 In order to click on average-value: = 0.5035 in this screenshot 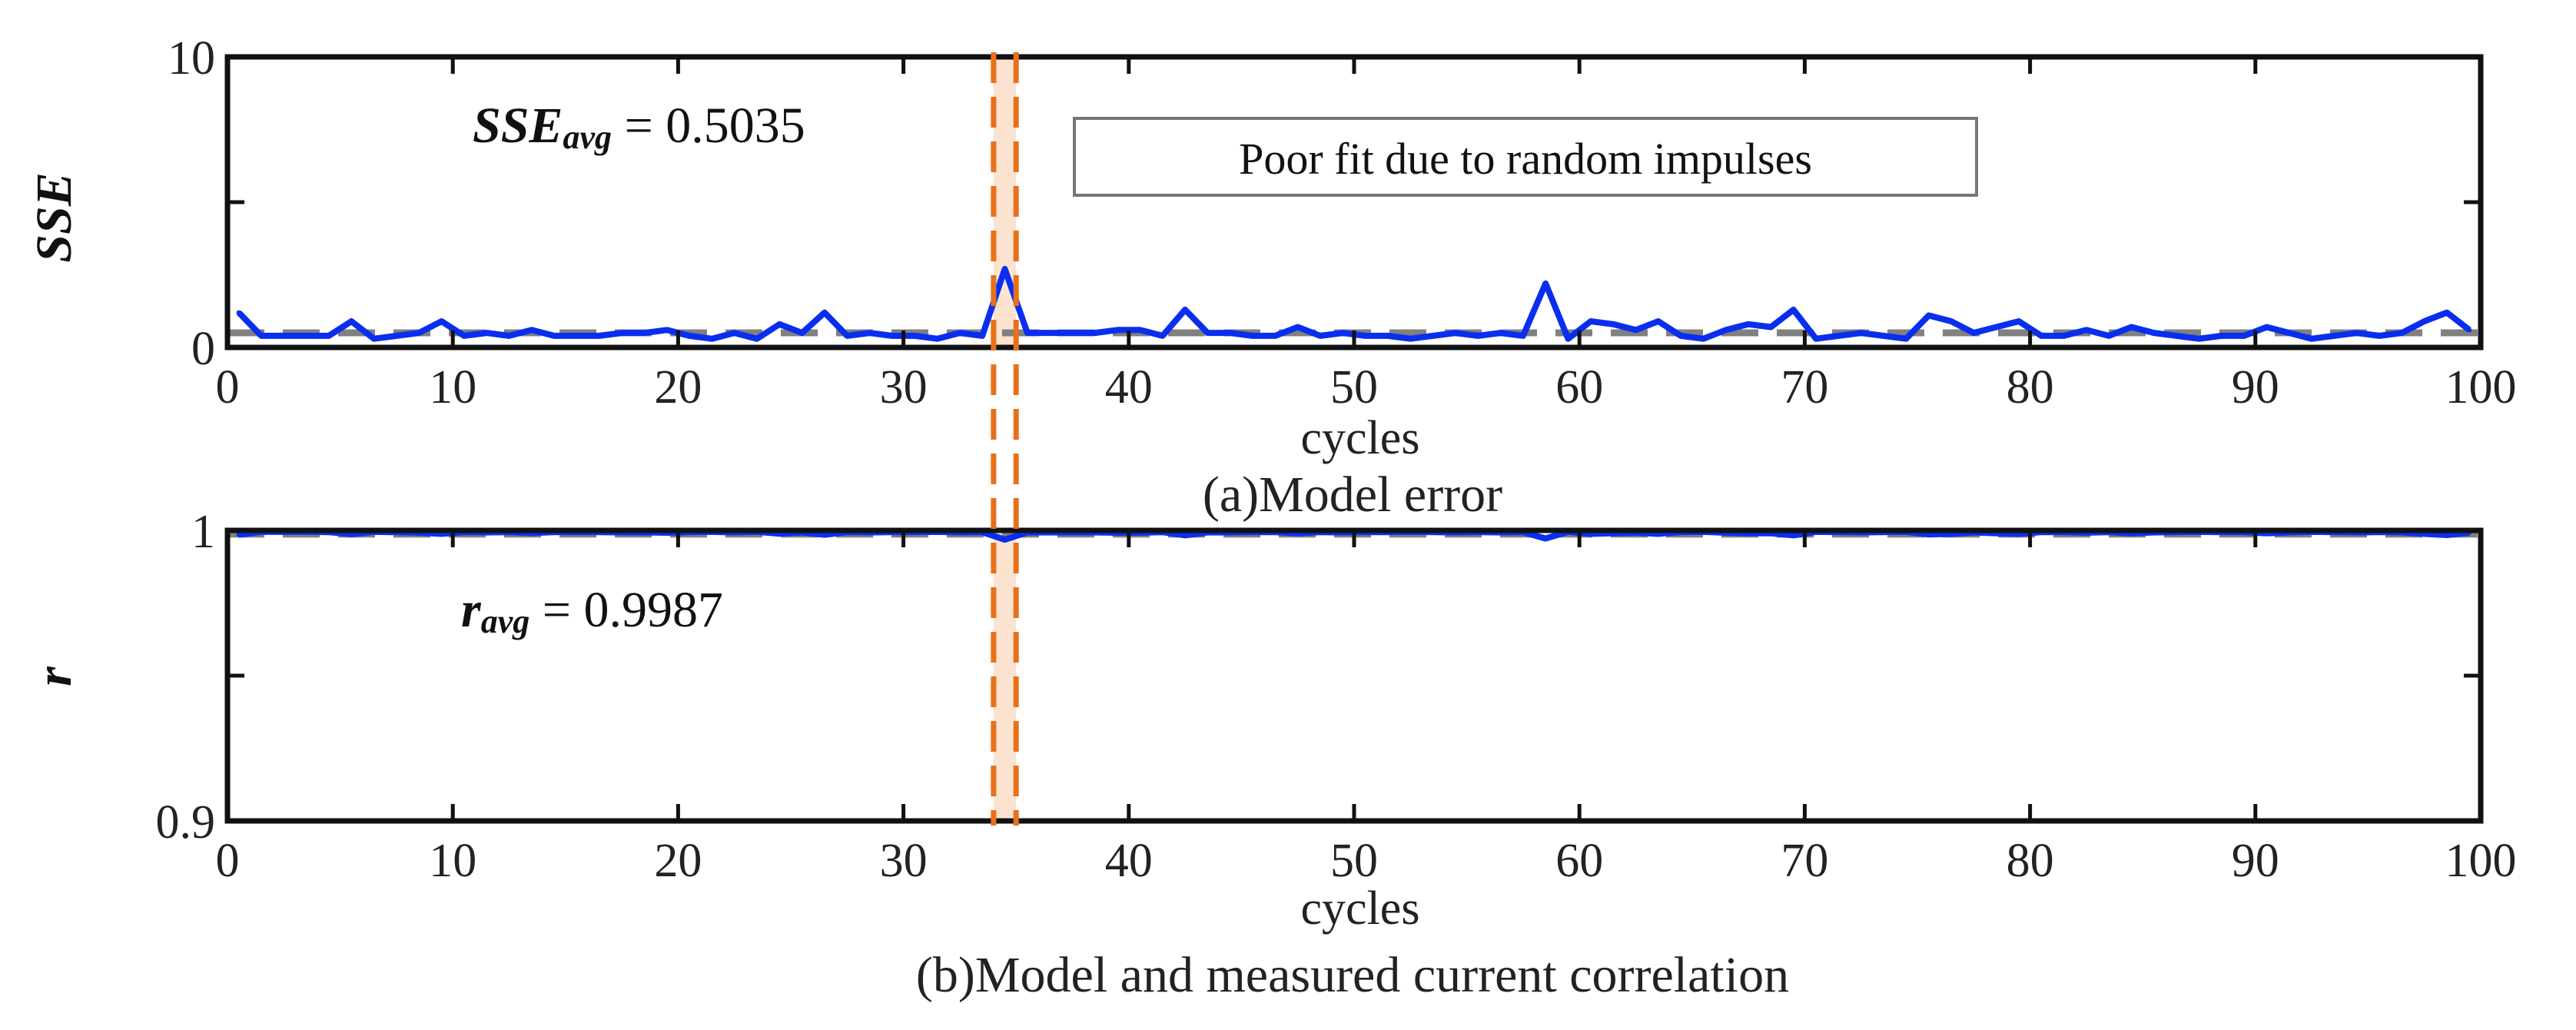, I will do `click(708, 126)`.